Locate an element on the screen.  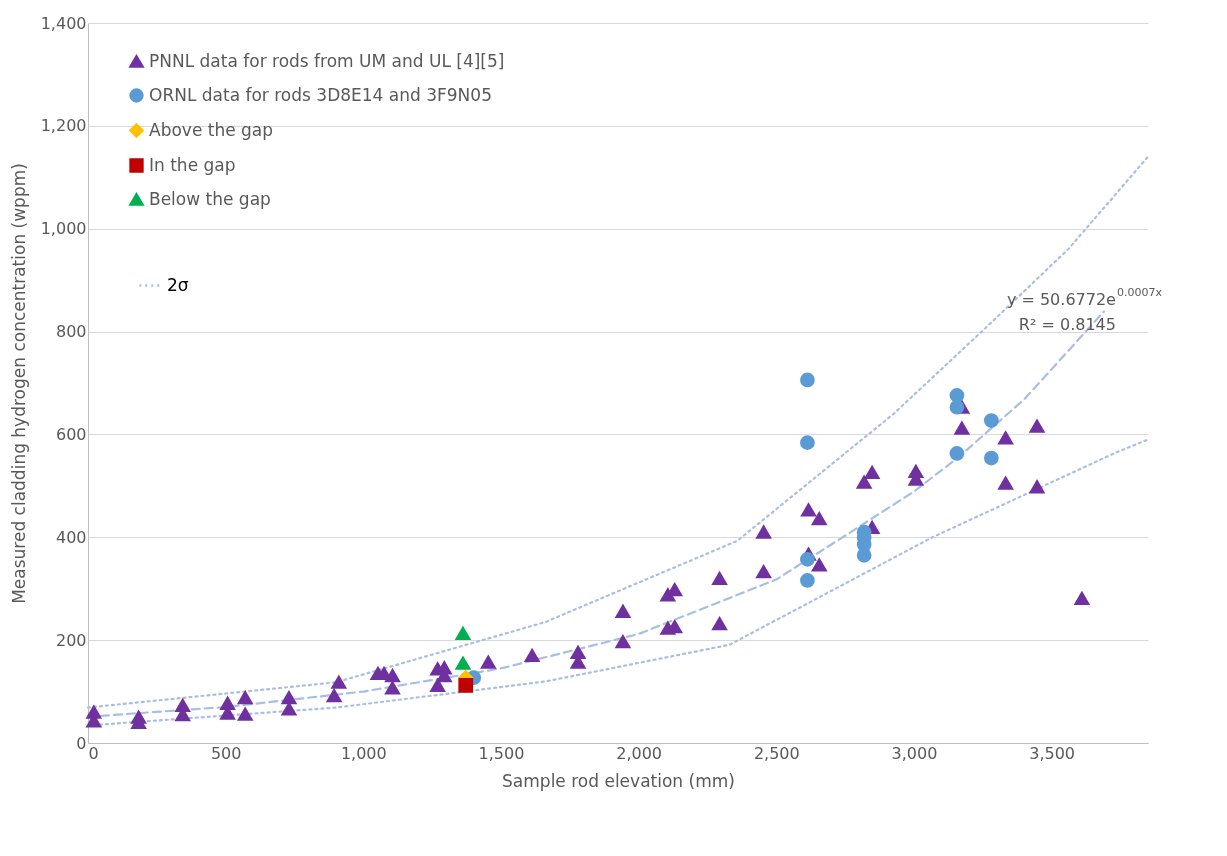
x-tick-label: 2,000 is located at coordinates (639, 753).